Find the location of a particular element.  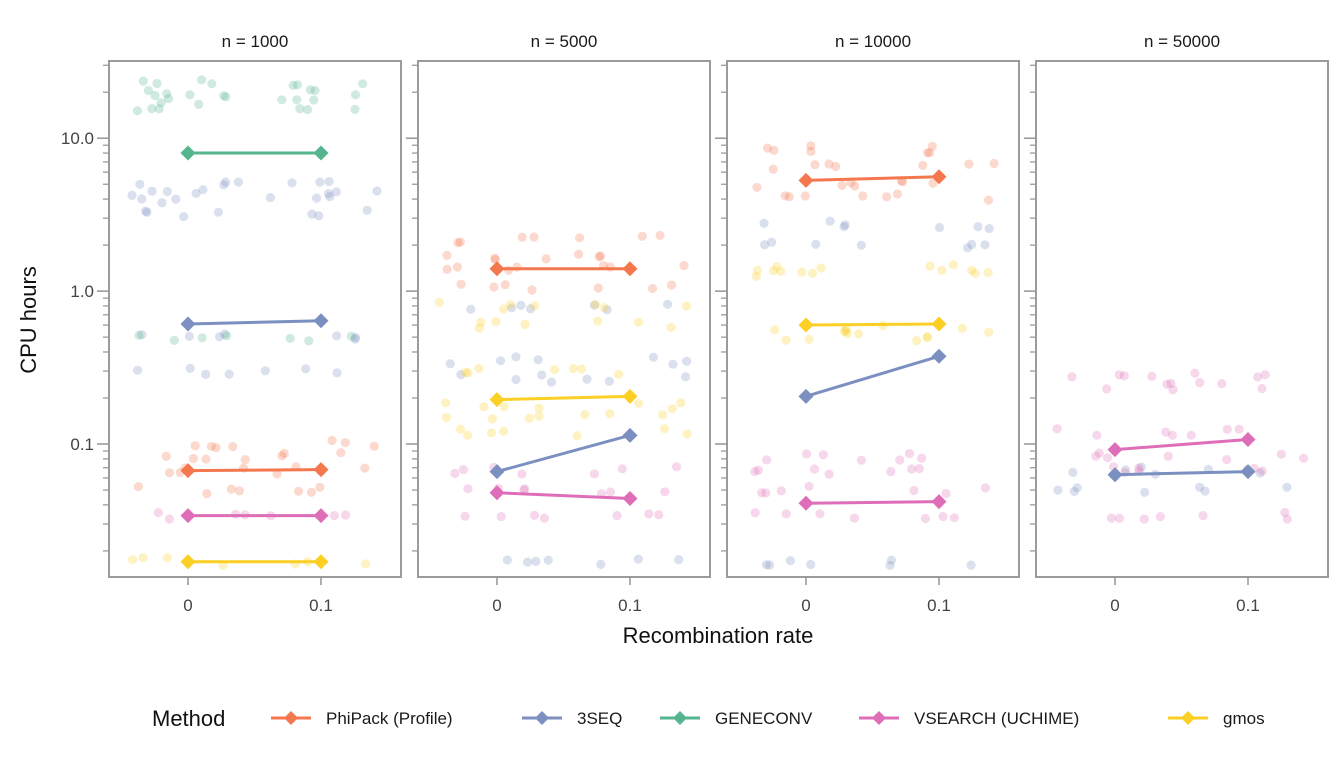

facet-title: n = 5000 is located at coordinates (564, 41).